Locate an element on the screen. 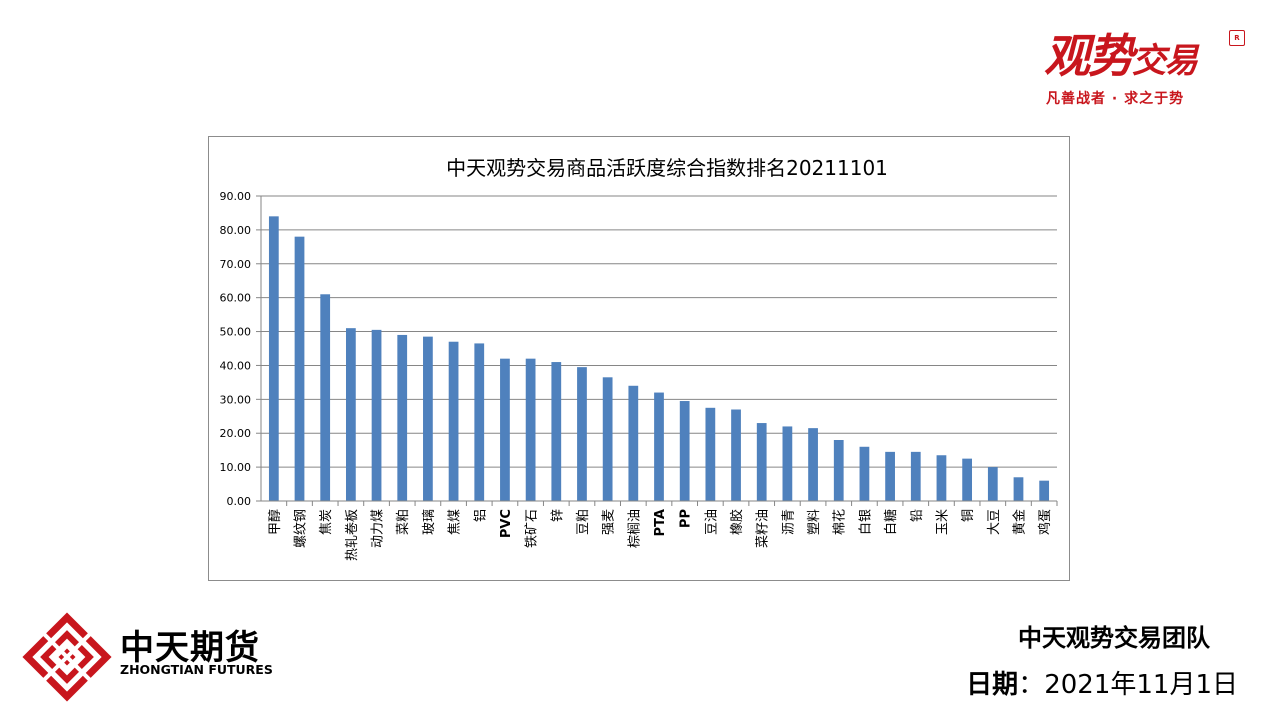 Image resolution: width=1280 pixels, height=720 pixels. x-tick-label: 热轧卷板 is located at coordinates (352, 535).